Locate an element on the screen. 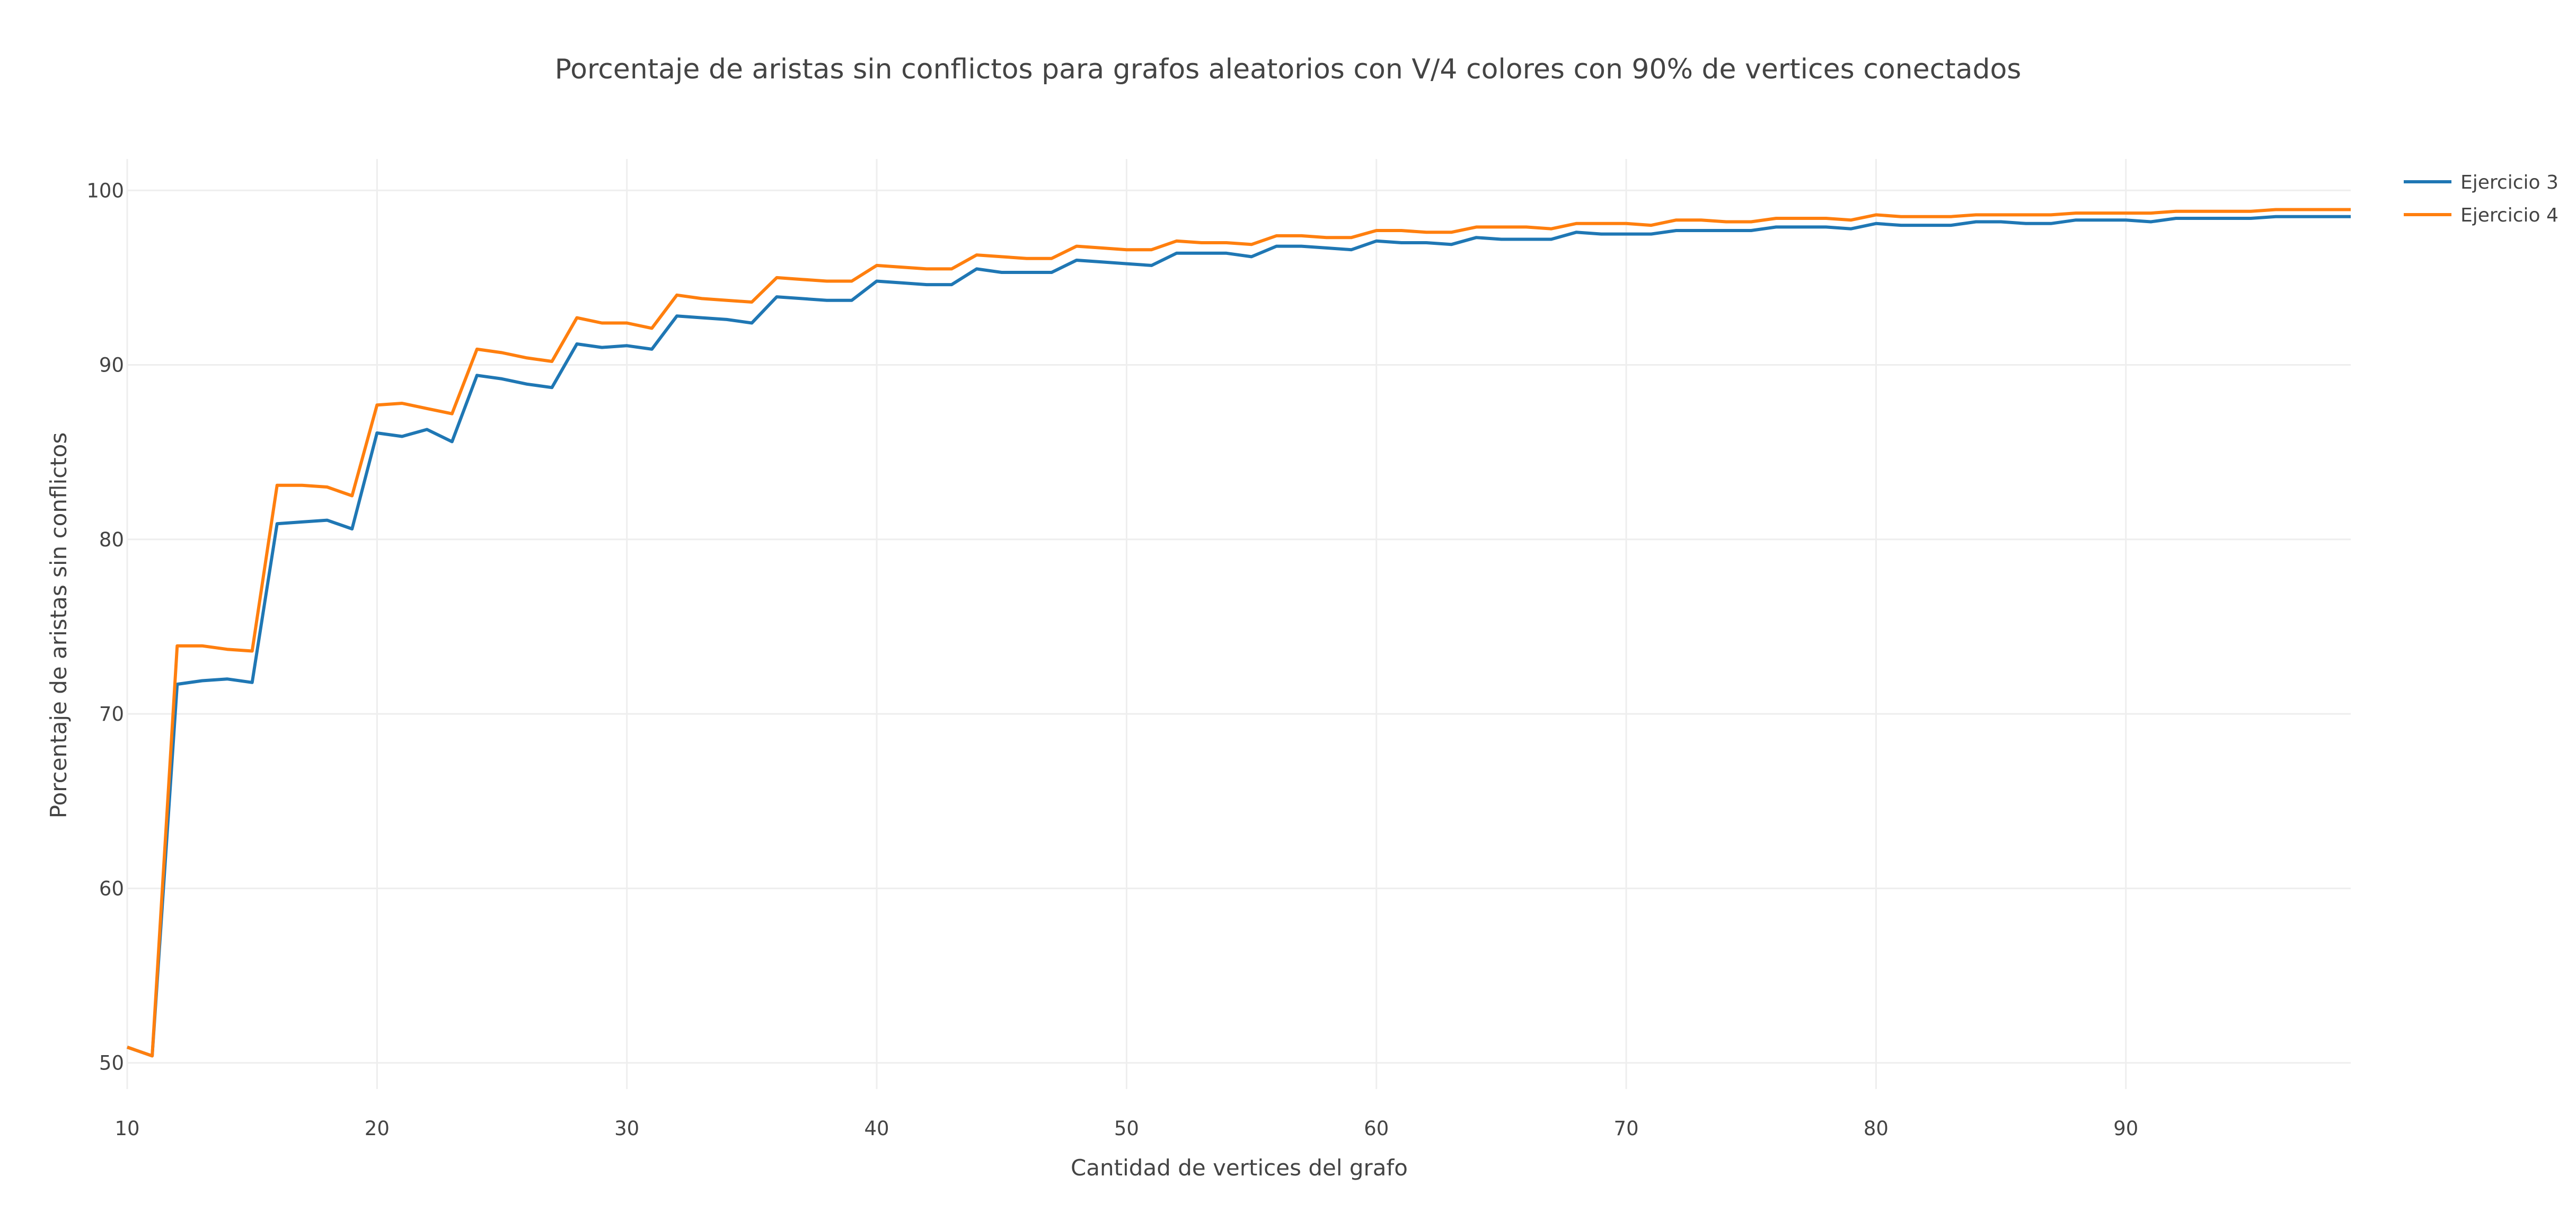  x-tick-label: 80 is located at coordinates (1876, 1128).